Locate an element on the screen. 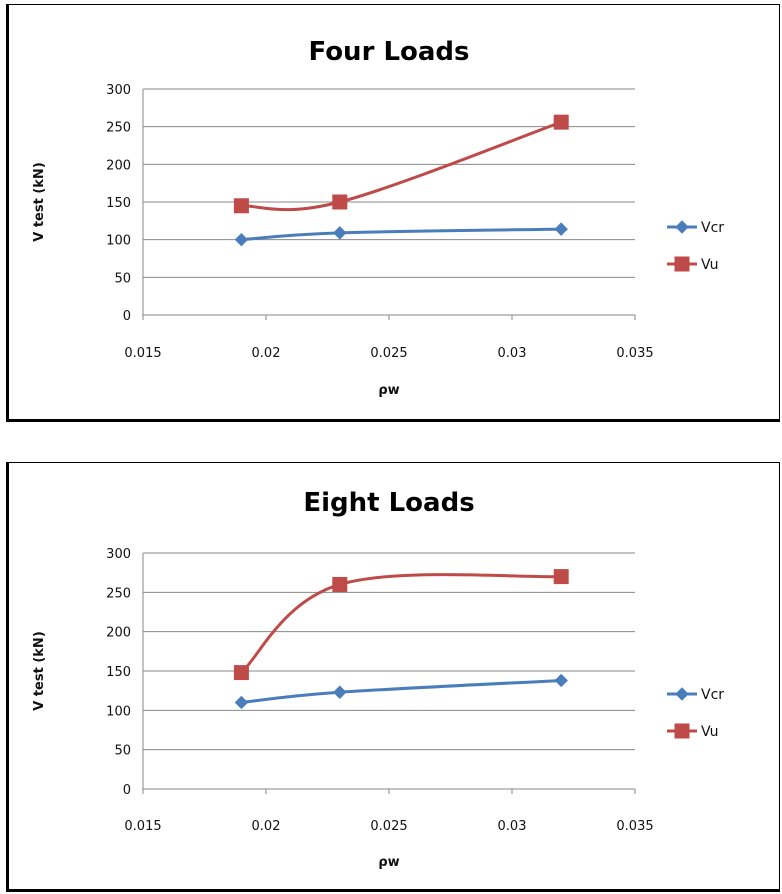 This screenshot has height=894, width=782. chart-title: Eight Loads is located at coordinates (388, 503).